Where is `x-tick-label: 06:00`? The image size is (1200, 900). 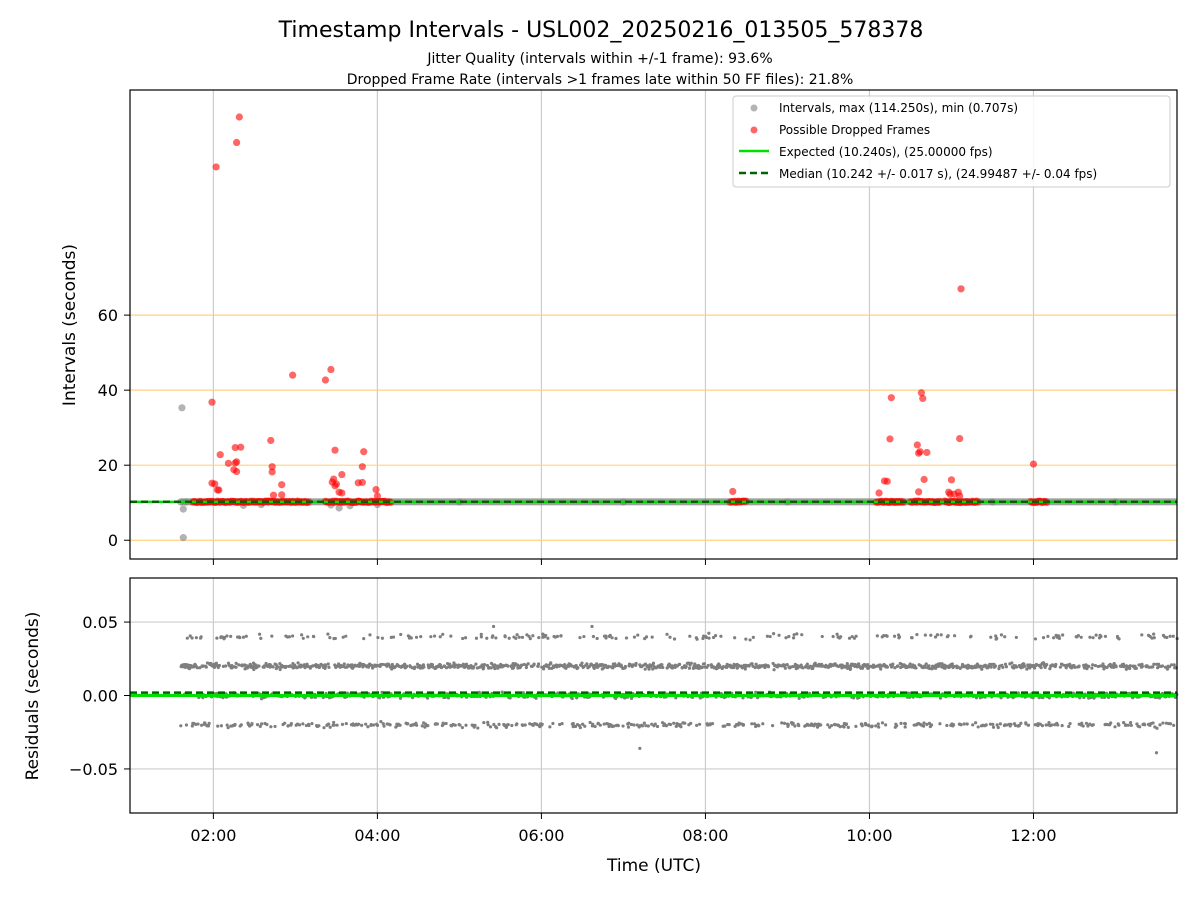 x-tick-label: 06:00 is located at coordinates (541, 835).